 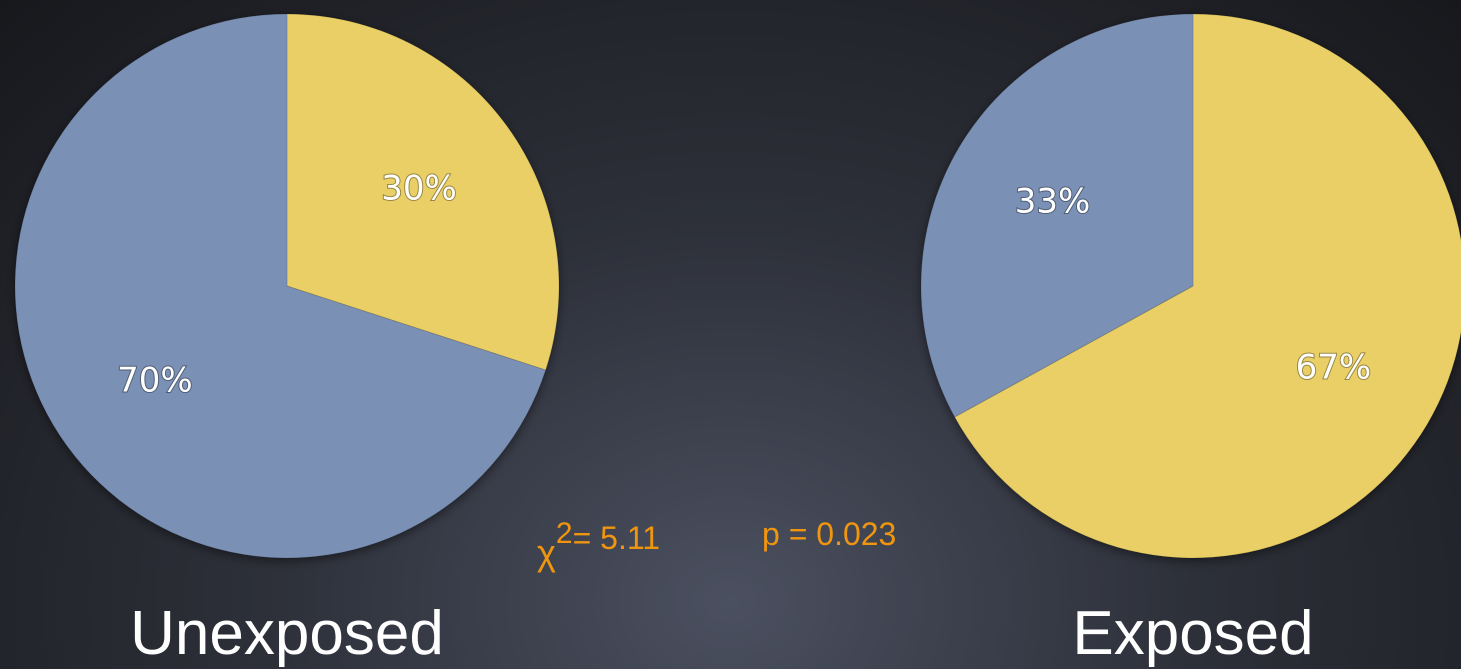 I want to click on chi-square-statistic: χ2= 5.11, so click(x=598, y=546).